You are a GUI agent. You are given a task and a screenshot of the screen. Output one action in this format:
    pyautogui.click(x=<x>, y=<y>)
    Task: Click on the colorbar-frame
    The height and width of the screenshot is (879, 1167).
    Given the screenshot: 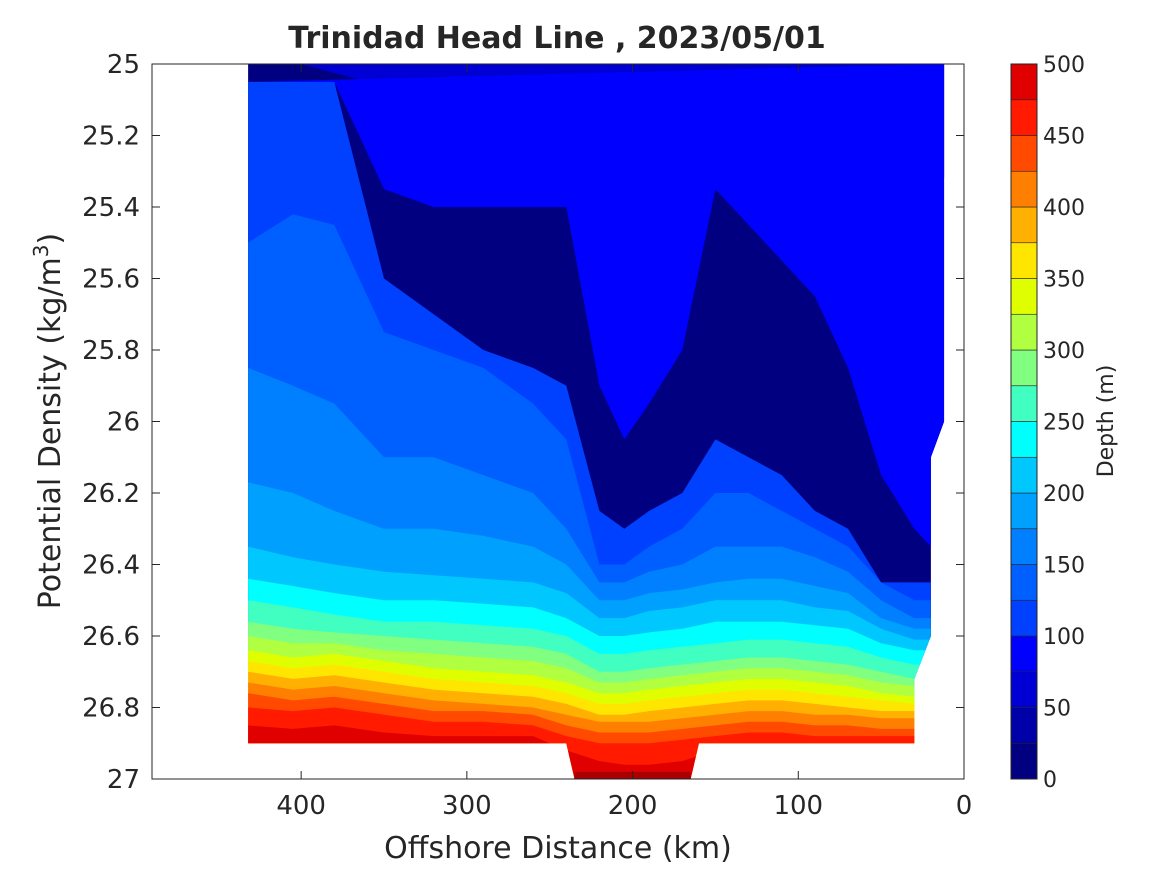 What is the action you would take?
    pyautogui.click(x=1024, y=421)
    